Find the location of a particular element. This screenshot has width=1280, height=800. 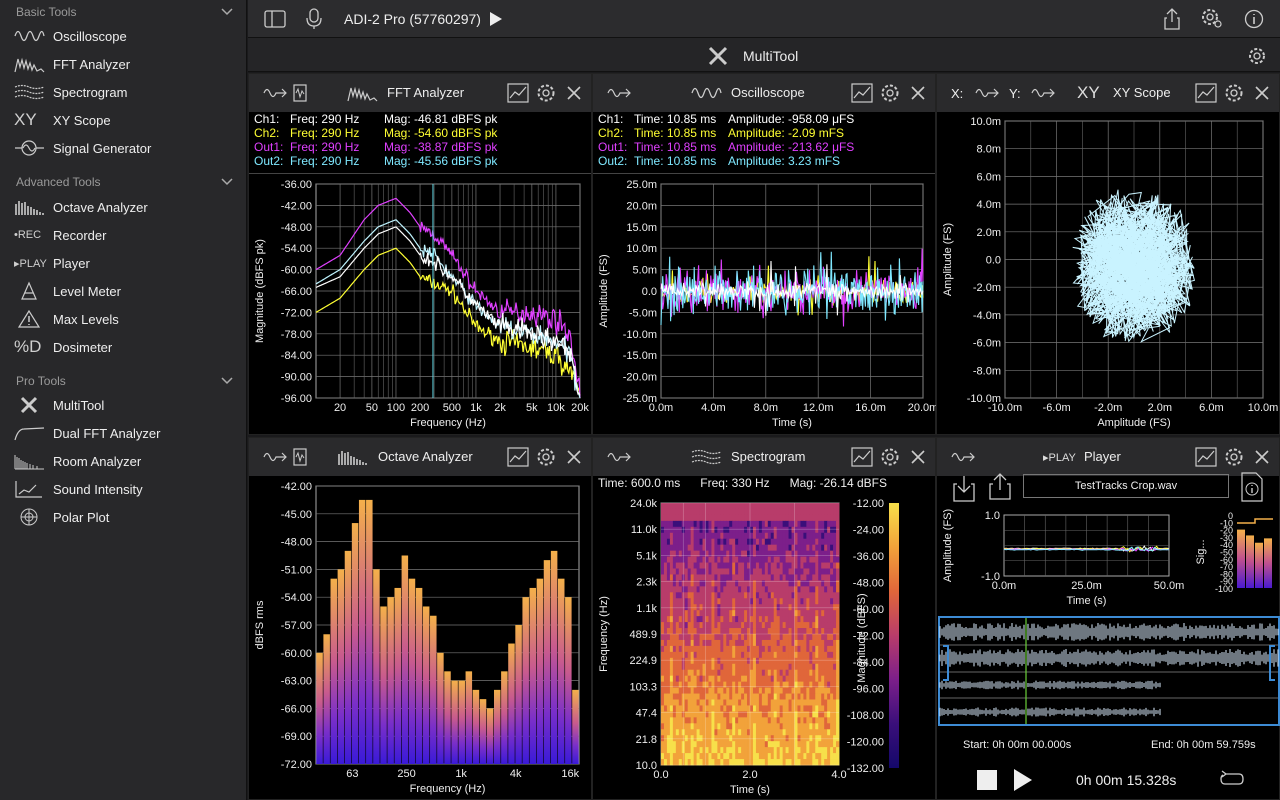

import-icon is located at coordinates (964, 488).